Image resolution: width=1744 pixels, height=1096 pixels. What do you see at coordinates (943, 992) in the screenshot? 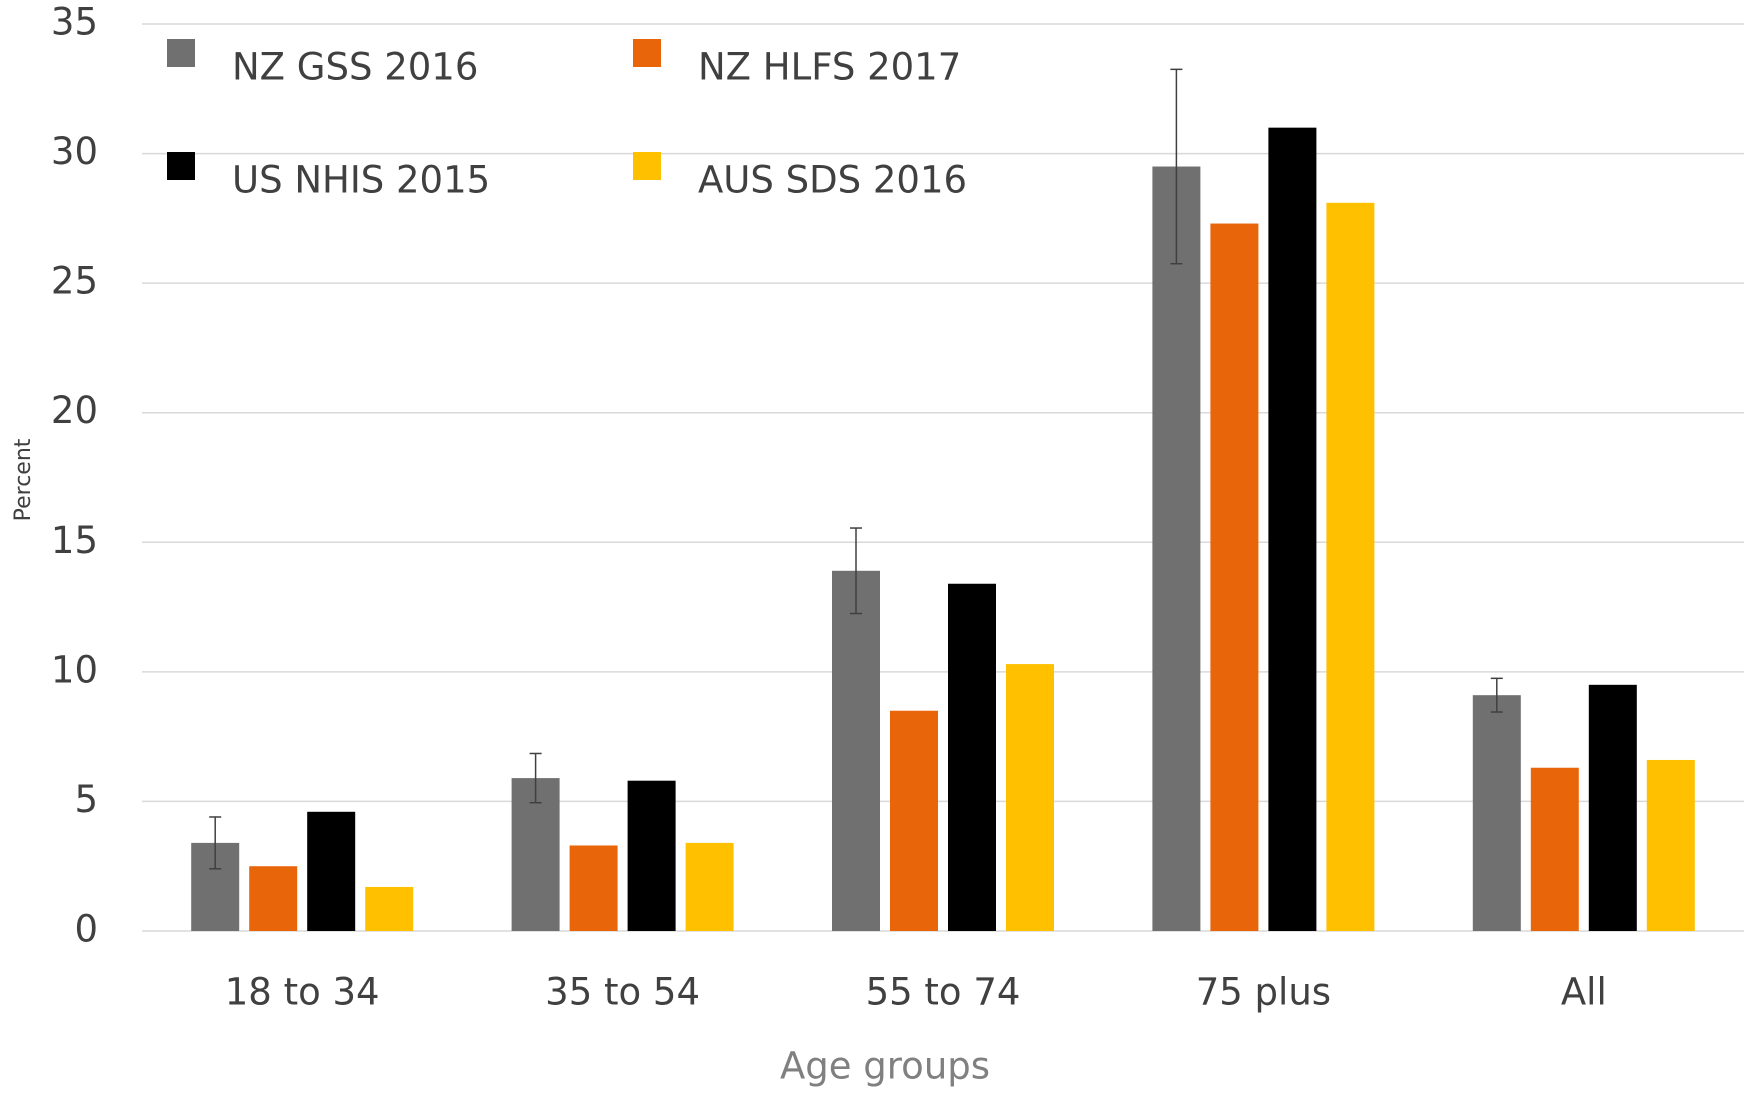
I see `x-tick-label: 55 to 74` at bounding box center [943, 992].